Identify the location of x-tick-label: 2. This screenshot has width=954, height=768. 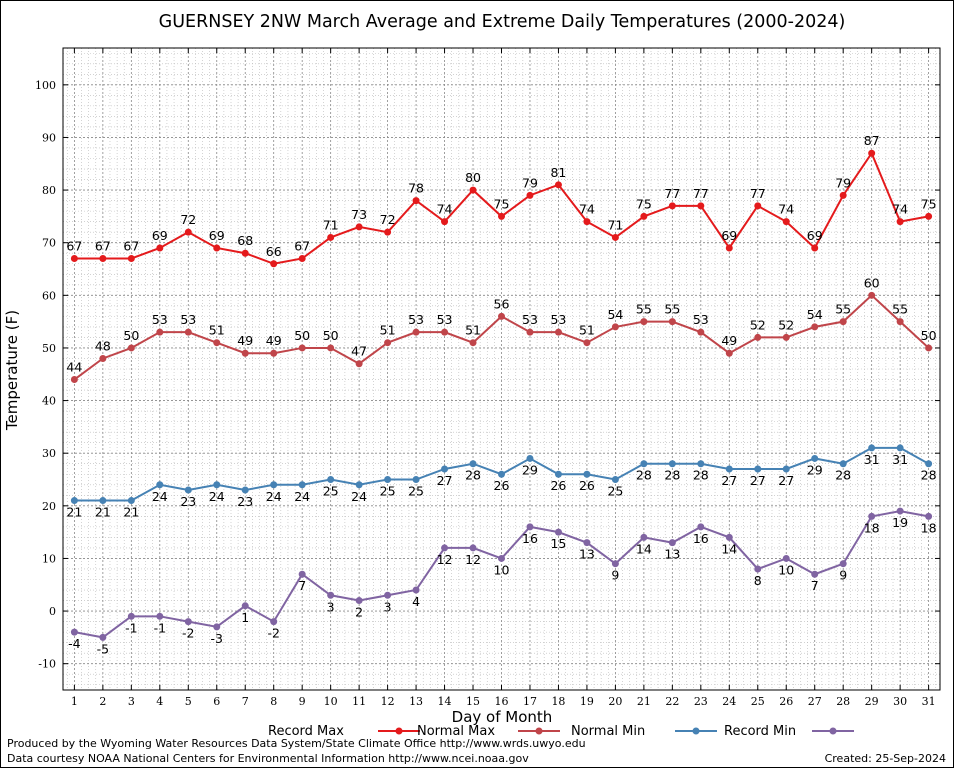
(102, 701).